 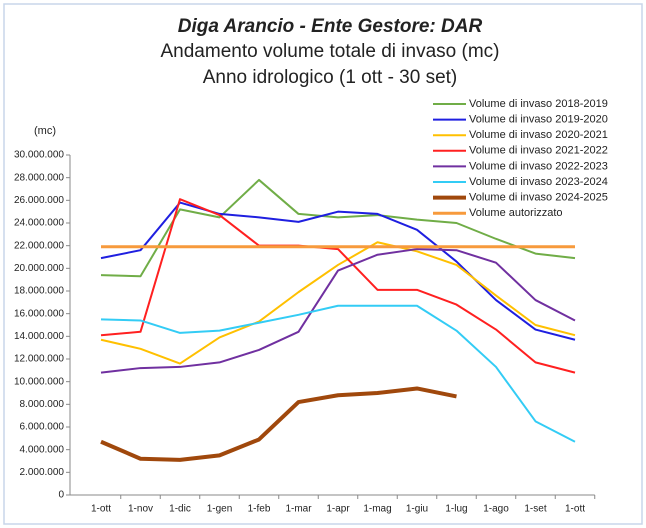 What do you see at coordinates (330, 77) in the screenshot?
I see `chart-subtitle: Anno idrologico (1 ott - 30 set)` at bounding box center [330, 77].